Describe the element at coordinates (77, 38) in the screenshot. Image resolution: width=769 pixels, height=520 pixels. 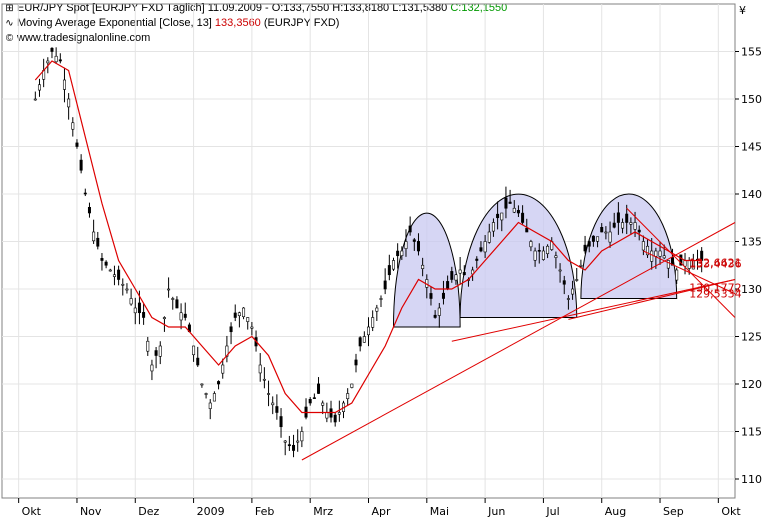
I see `header-line-copyright: © www.tradesignalonline.com` at that location.